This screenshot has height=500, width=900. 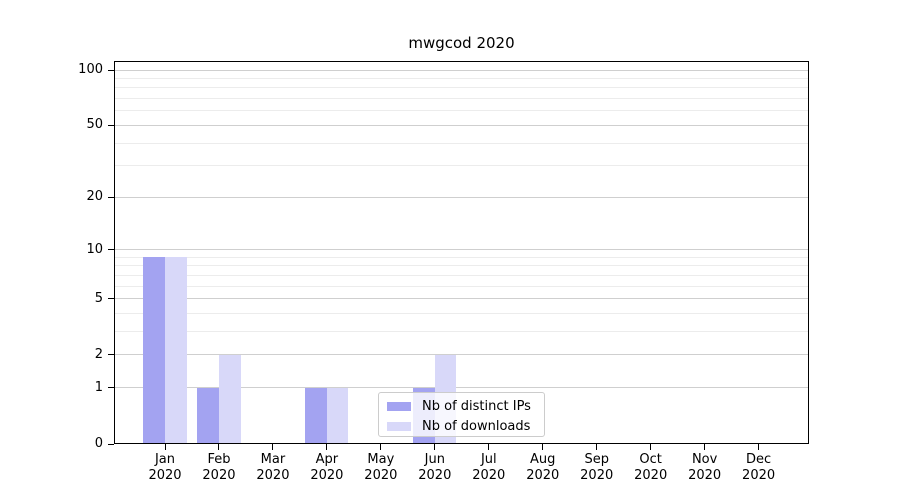 I want to click on x-tick-mark-aug, so click(x=543, y=447).